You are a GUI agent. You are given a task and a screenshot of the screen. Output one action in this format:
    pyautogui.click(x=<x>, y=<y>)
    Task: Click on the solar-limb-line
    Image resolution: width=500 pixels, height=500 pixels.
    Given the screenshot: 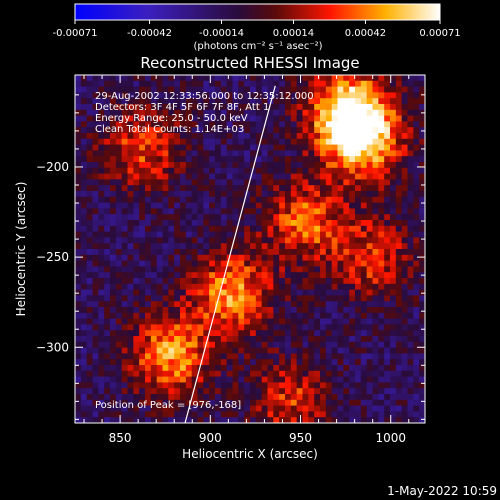 What is the action you would take?
    pyautogui.click(x=230, y=254)
    